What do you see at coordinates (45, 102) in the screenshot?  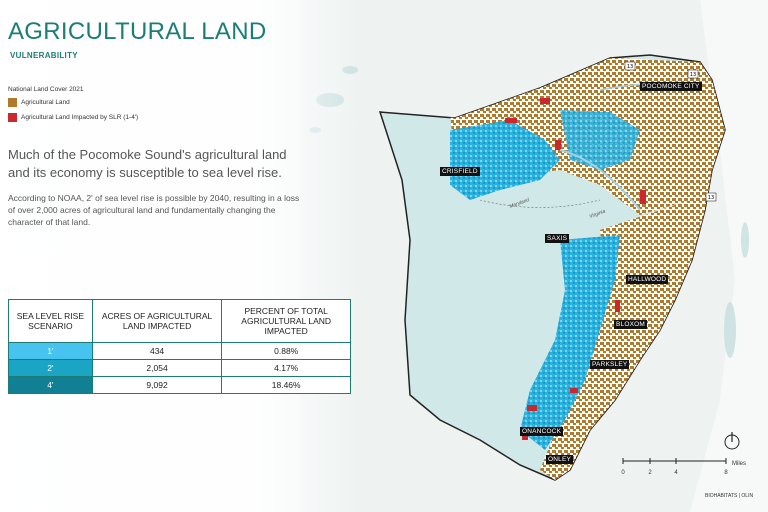 I see `legend-label: Agricultural Land` at bounding box center [45, 102].